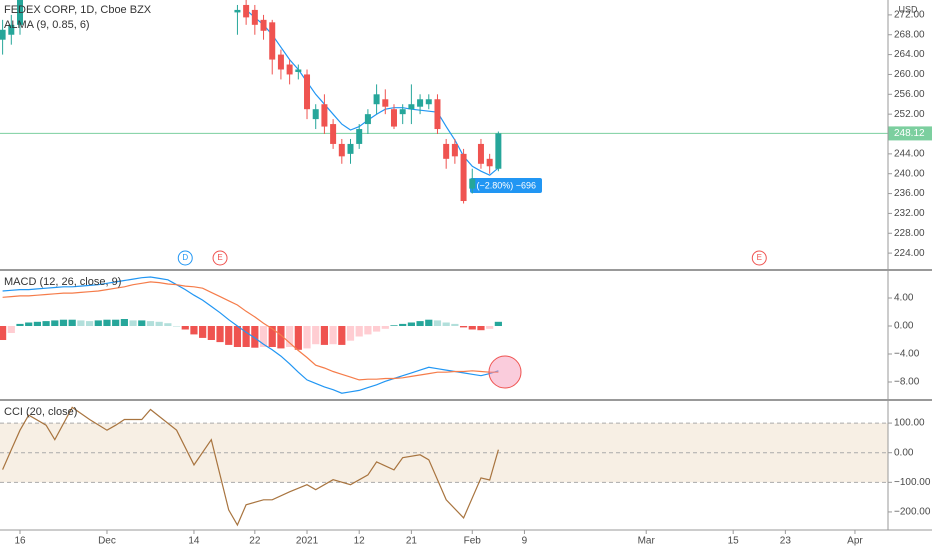 Image resolution: width=932 pixels, height=550 pixels. What do you see at coordinates (909, 54) in the screenshot?
I see `y-tick-label: 264.00` at bounding box center [909, 54].